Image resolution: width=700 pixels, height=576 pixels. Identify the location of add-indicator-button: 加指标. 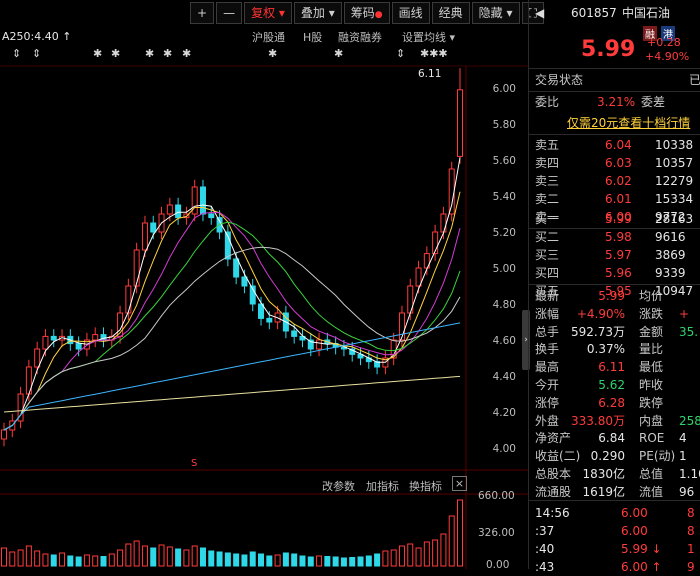
(382, 486).